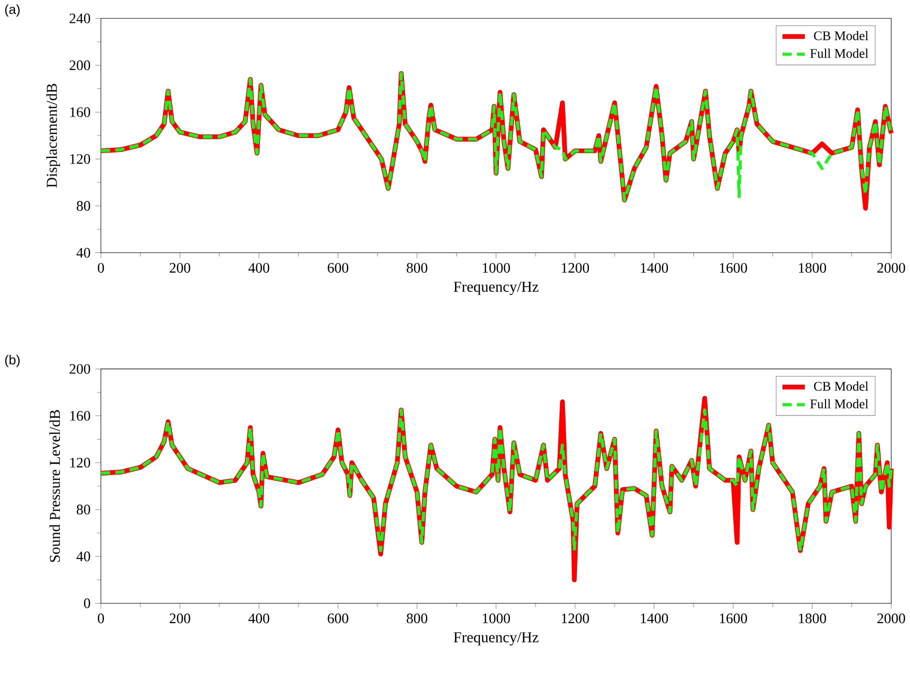  What do you see at coordinates (87, 603) in the screenshot?
I see `y-tick-label: 0` at bounding box center [87, 603].